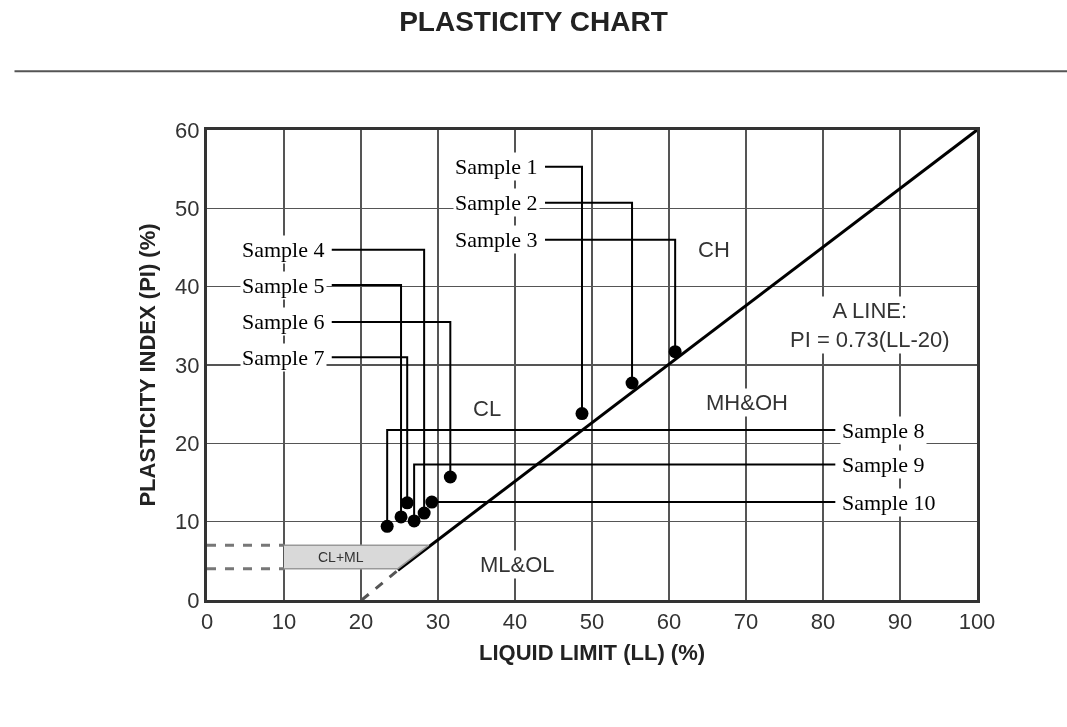 This screenshot has width=1067, height=727. What do you see at coordinates (187, 522) in the screenshot?
I see `y-tick-label: 10` at bounding box center [187, 522].